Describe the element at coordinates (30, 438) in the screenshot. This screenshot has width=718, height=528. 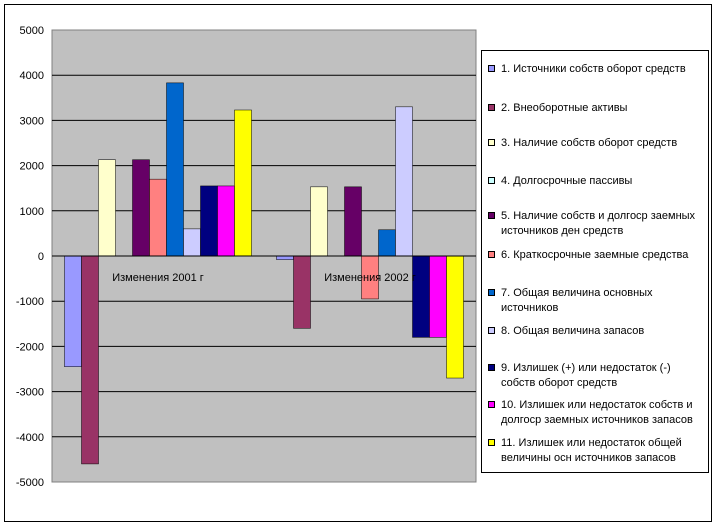
I see `y-tick-label: -4000` at that location.